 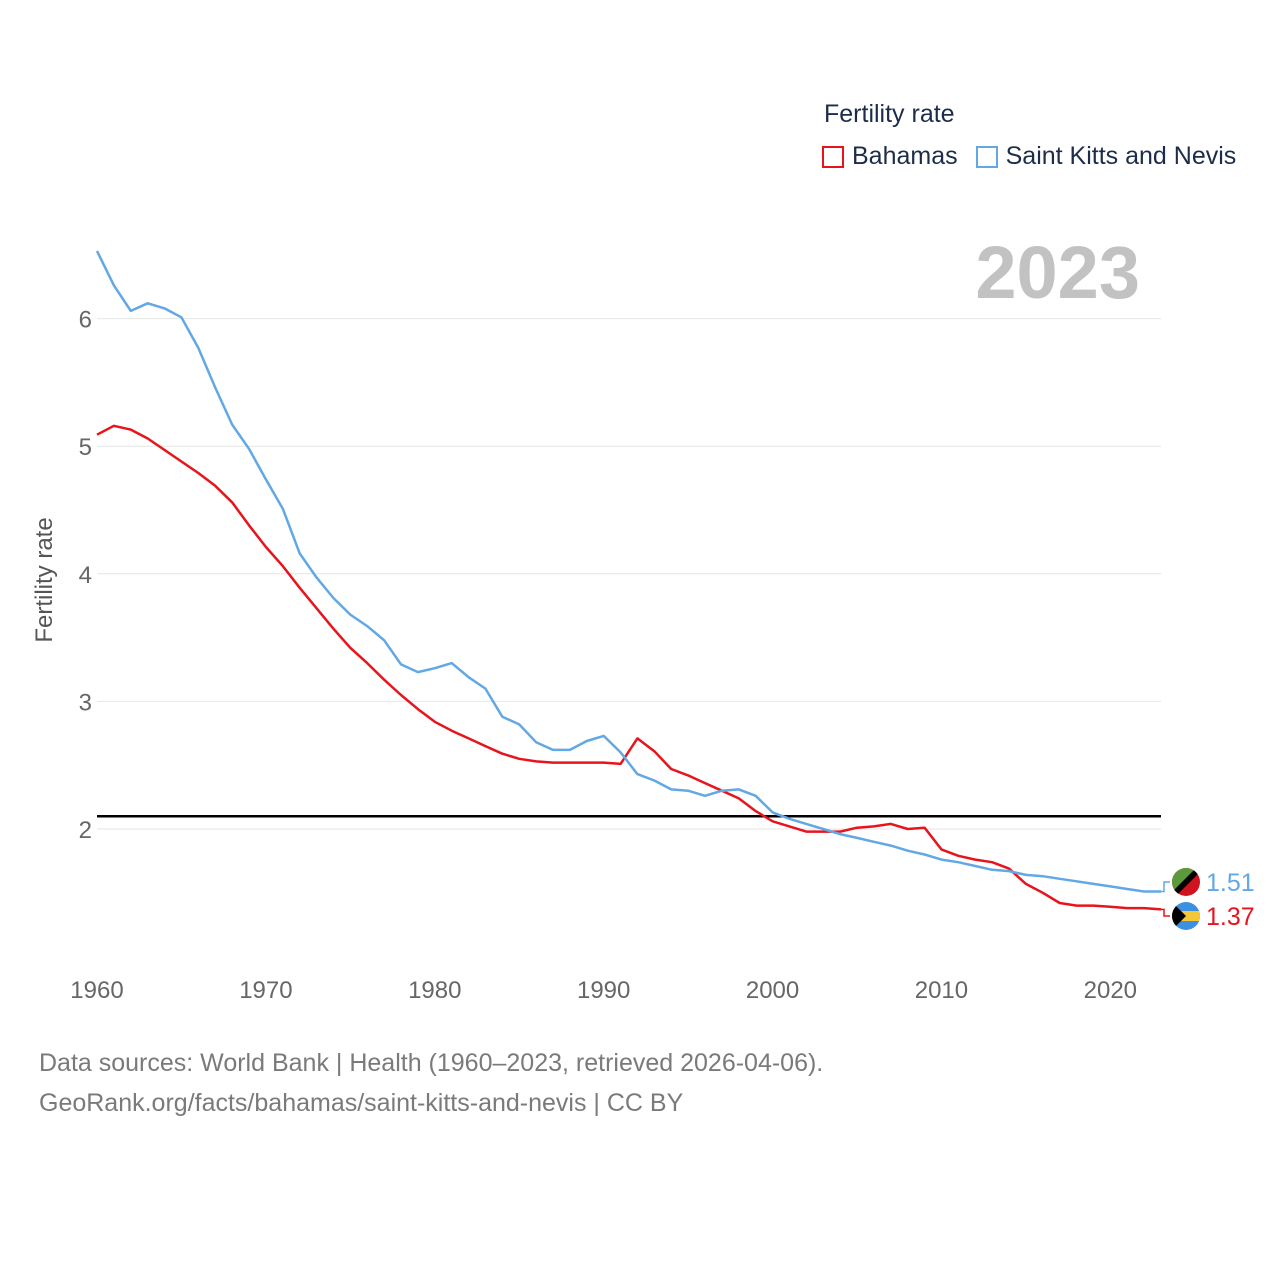 I want to click on legend-item-bahamas: Bahamas, so click(x=890, y=156).